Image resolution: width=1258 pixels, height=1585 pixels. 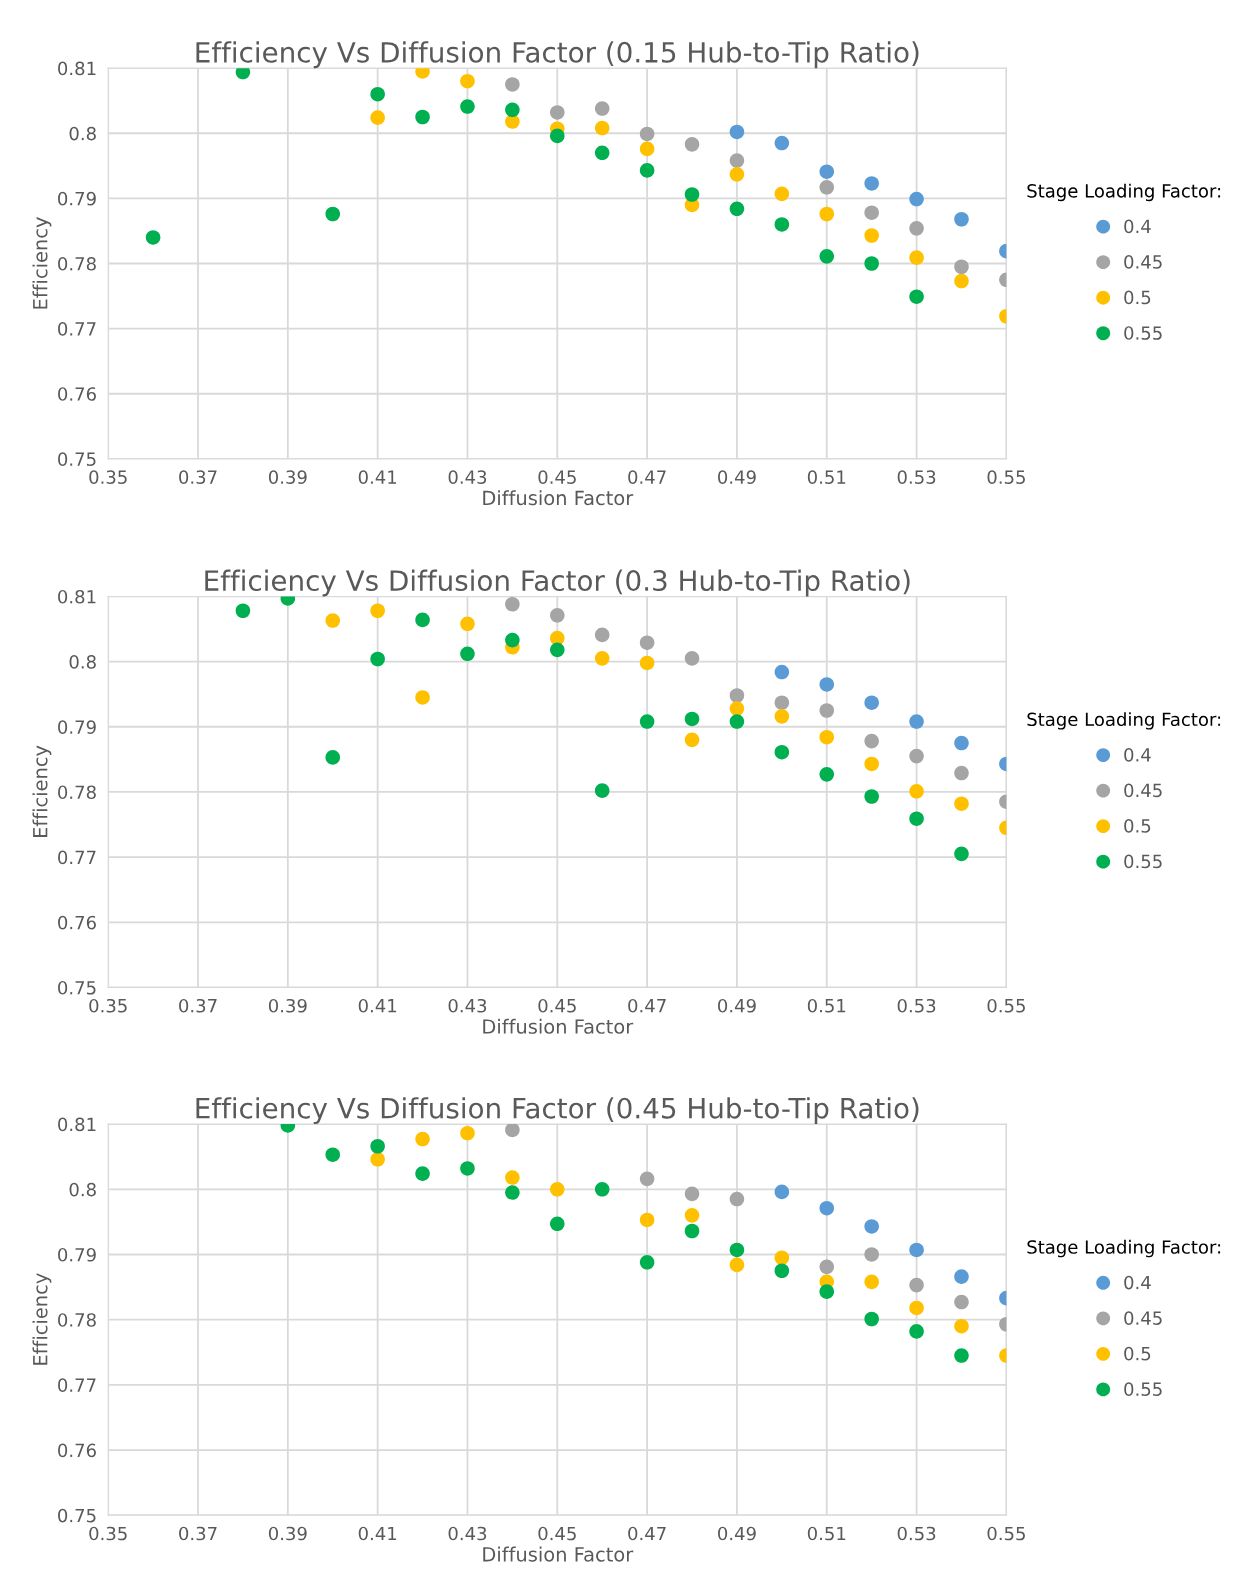 I want to click on legend-label: 0.55, so click(x=1143, y=333).